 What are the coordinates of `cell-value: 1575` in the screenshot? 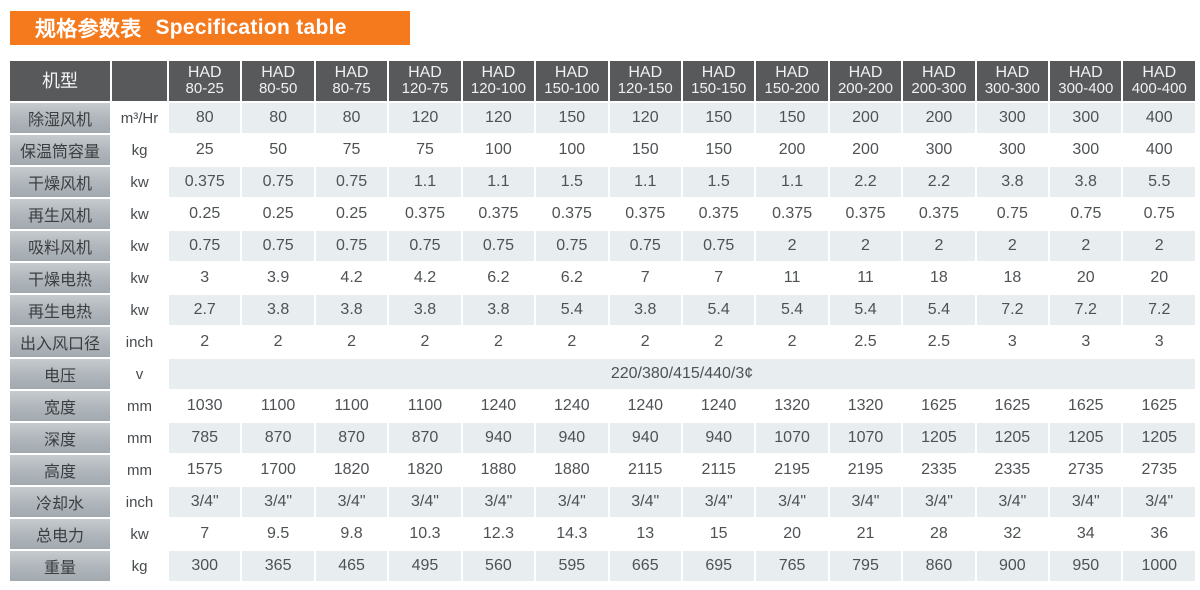 It's located at (205, 470).